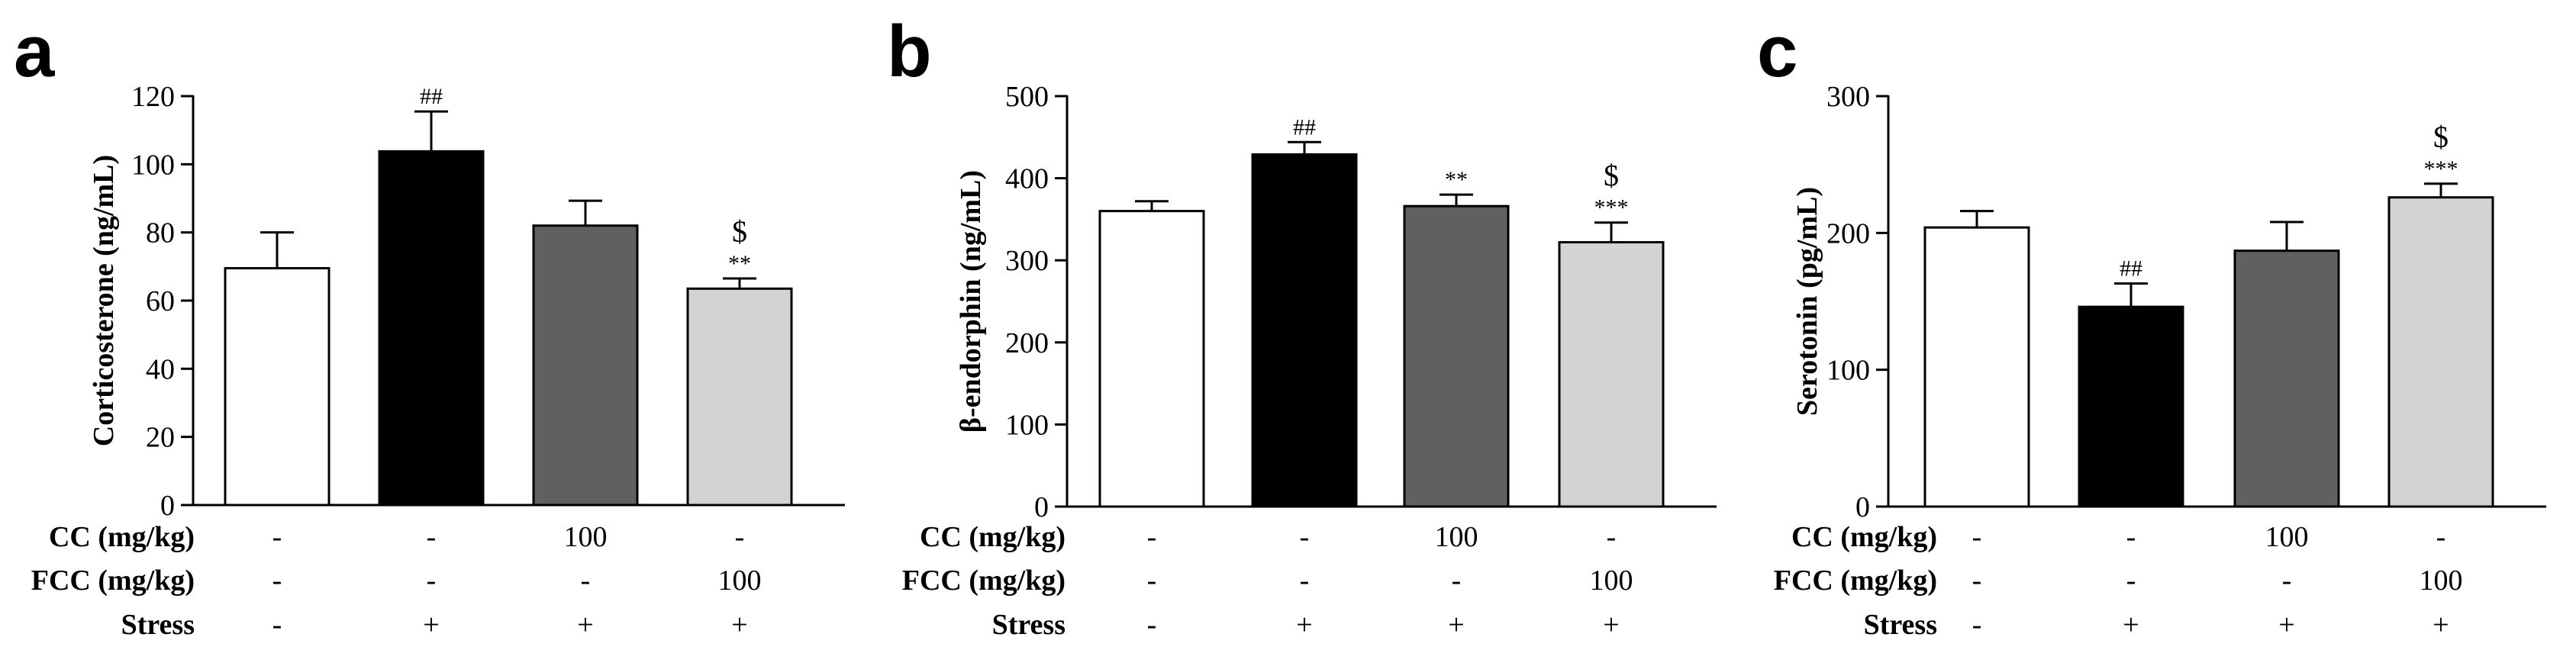  Describe the element at coordinates (35, 51) in the screenshot. I see `panel-letter: a` at that location.